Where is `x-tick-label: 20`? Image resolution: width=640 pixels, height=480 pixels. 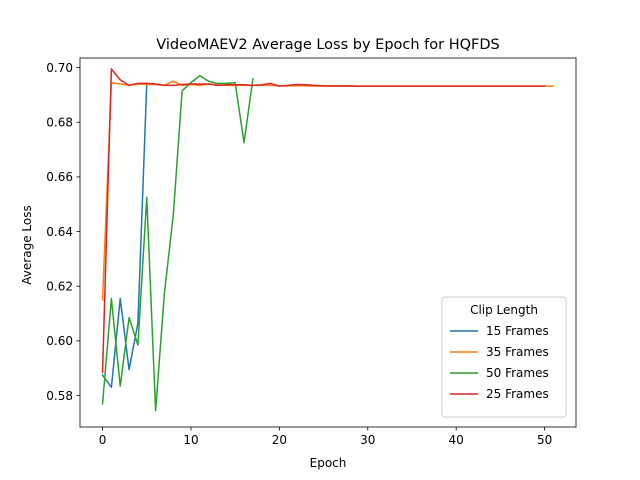 x-tick-label: 20 is located at coordinates (279, 440).